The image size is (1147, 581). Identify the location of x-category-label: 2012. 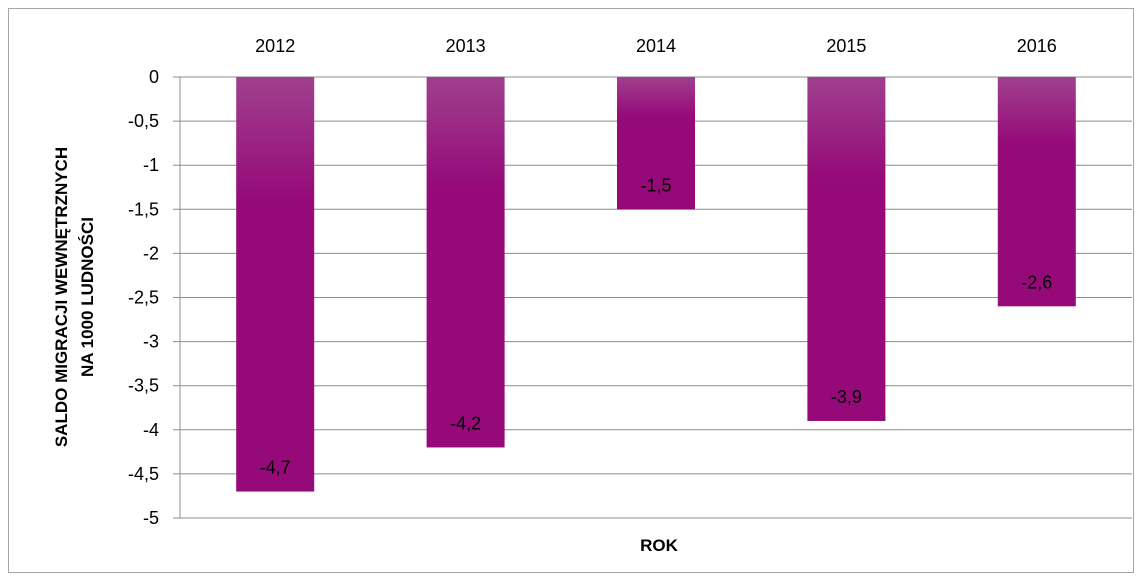
(275, 46).